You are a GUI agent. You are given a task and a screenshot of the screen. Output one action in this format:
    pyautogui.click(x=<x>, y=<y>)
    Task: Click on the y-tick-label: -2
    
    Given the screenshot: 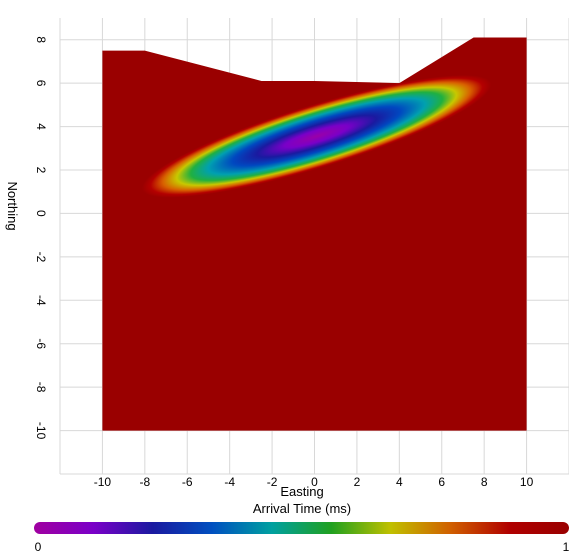 What is the action you would take?
    pyautogui.click(x=41, y=257)
    